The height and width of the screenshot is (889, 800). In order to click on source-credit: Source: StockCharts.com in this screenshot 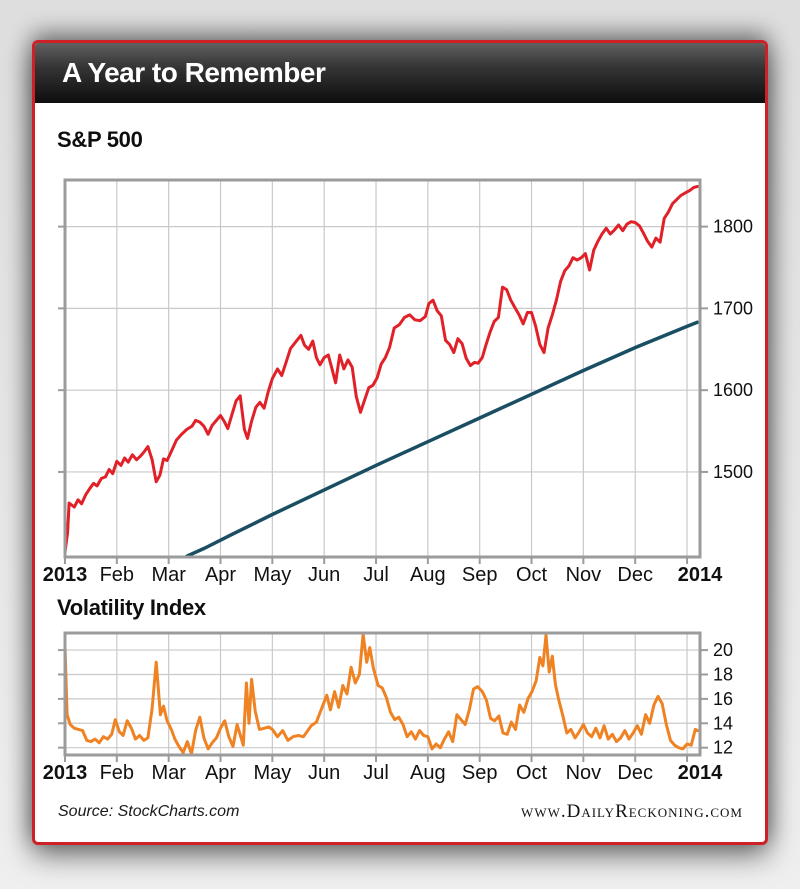, I will do `click(149, 811)`.